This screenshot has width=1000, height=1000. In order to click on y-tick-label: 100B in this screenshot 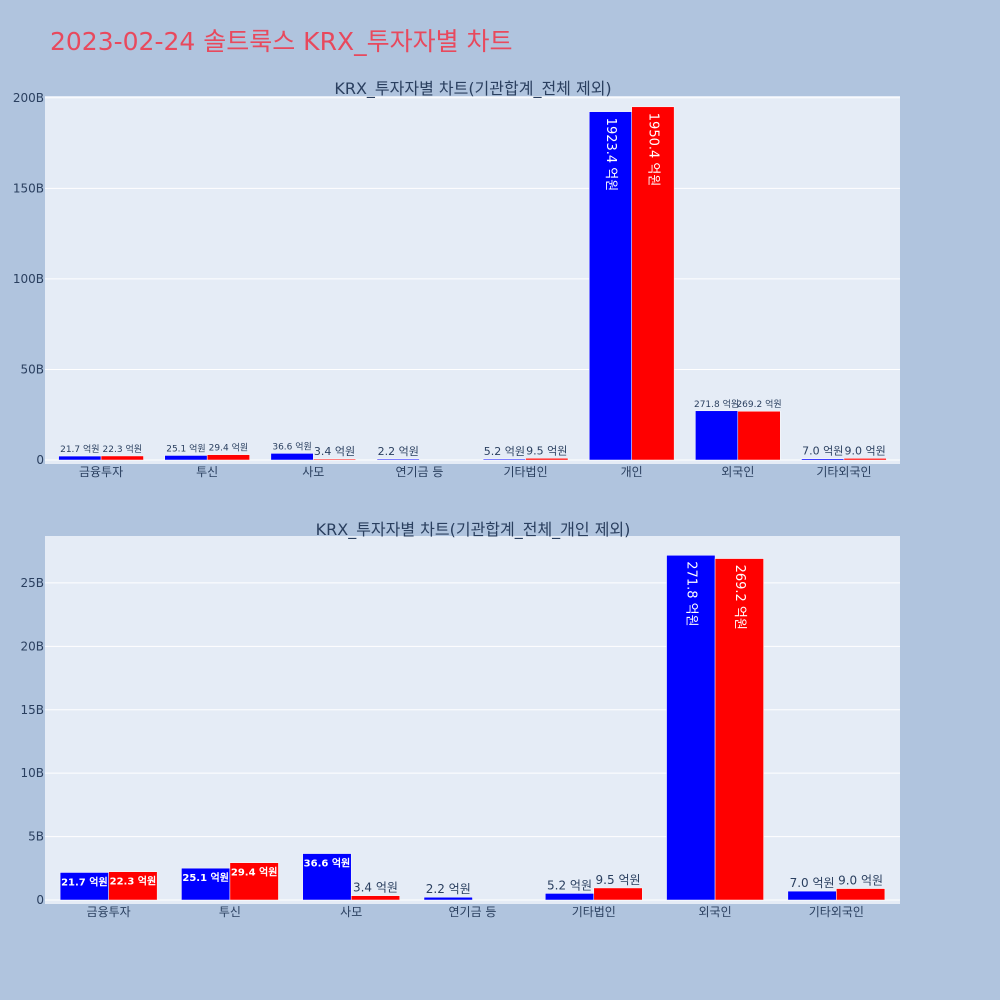, I will do `click(28, 279)`.